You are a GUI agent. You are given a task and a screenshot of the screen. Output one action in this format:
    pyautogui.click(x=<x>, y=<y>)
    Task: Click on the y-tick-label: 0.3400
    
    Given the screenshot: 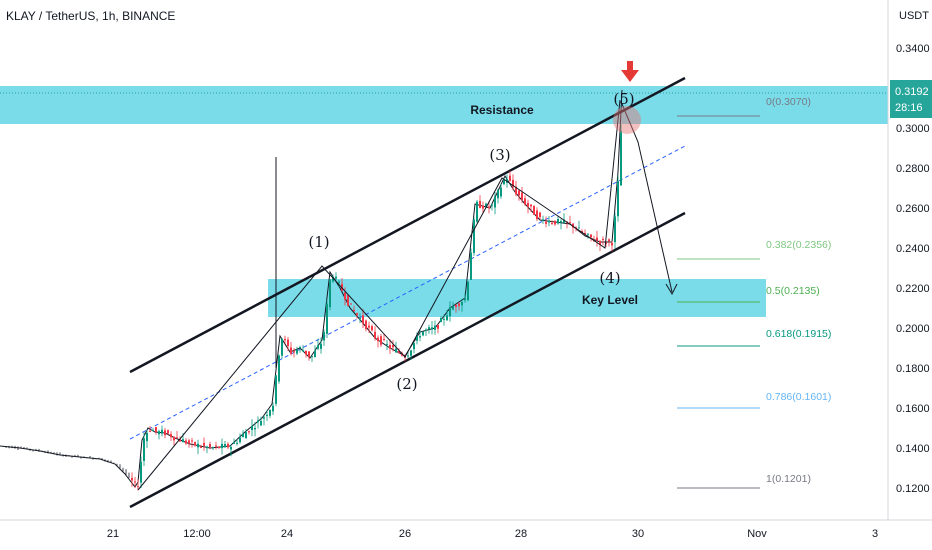 What is the action you would take?
    pyautogui.click(x=913, y=49)
    